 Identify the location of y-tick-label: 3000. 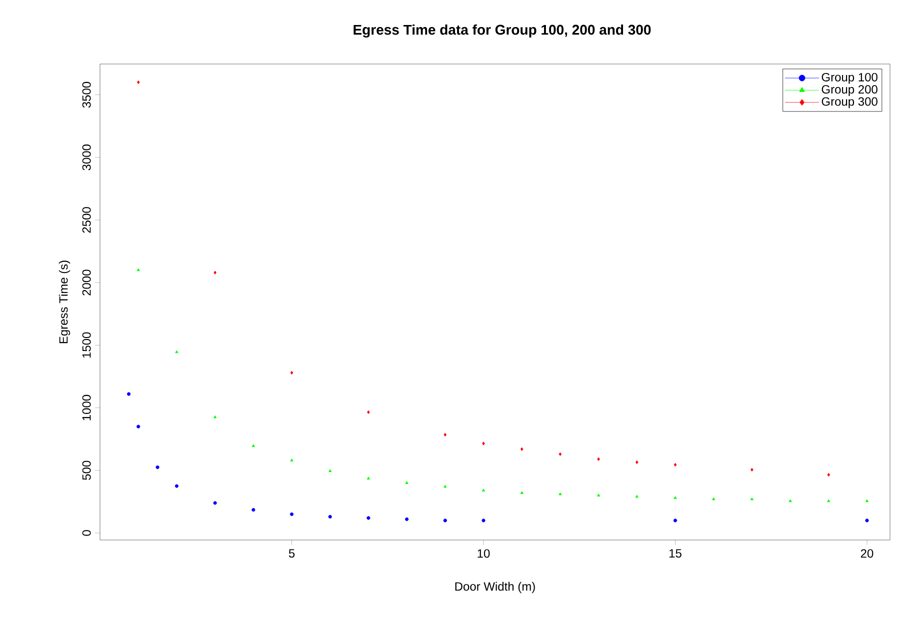
(86, 157).